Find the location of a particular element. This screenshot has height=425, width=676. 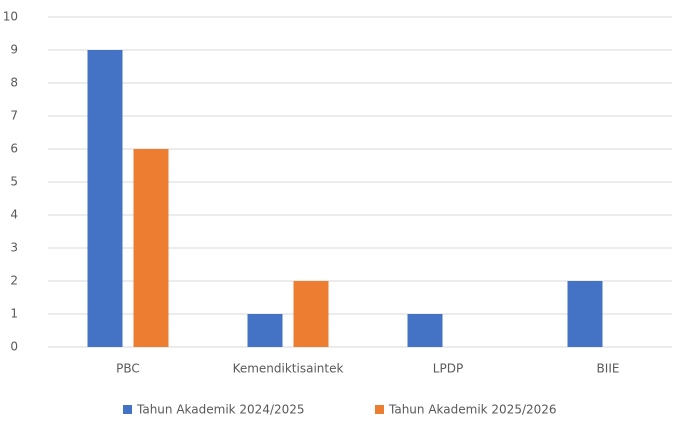

y-tick-label: 1 is located at coordinates (14, 314).